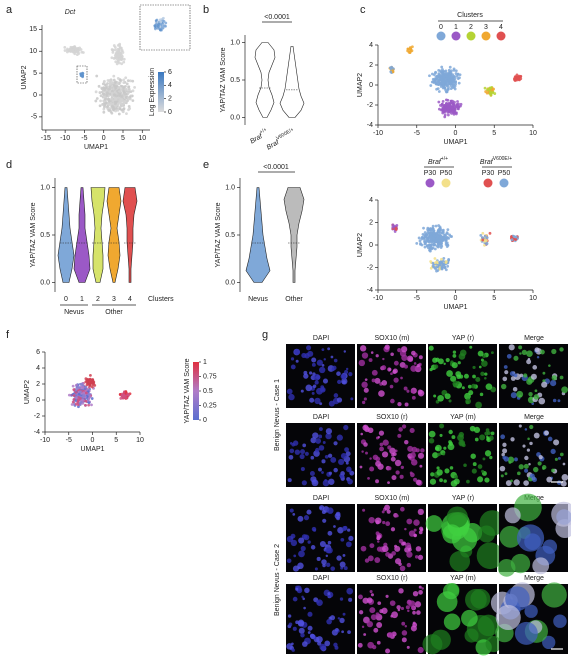  What do you see at coordinates (258, 299) in the screenshot?
I see `x-tick-label: Nevus` at bounding box center [258, 299].